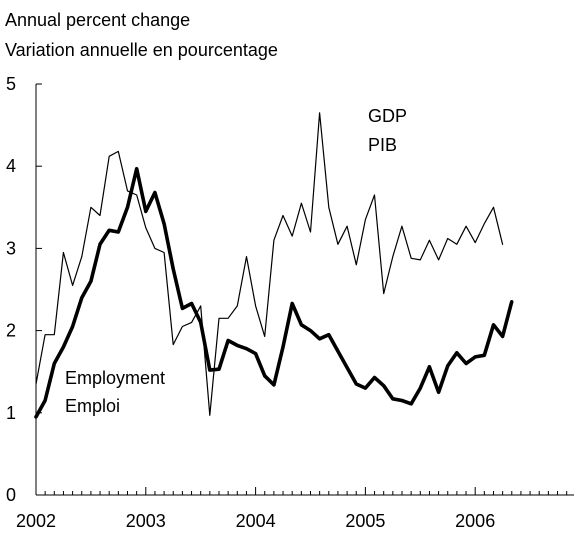 The image size is (586, 536). What do you see at coordinates (292, 509) in the screenshot?
I see `x-axis-ticks: 2002 2003 2004 2005 2006` at bounding box center [292, 509].